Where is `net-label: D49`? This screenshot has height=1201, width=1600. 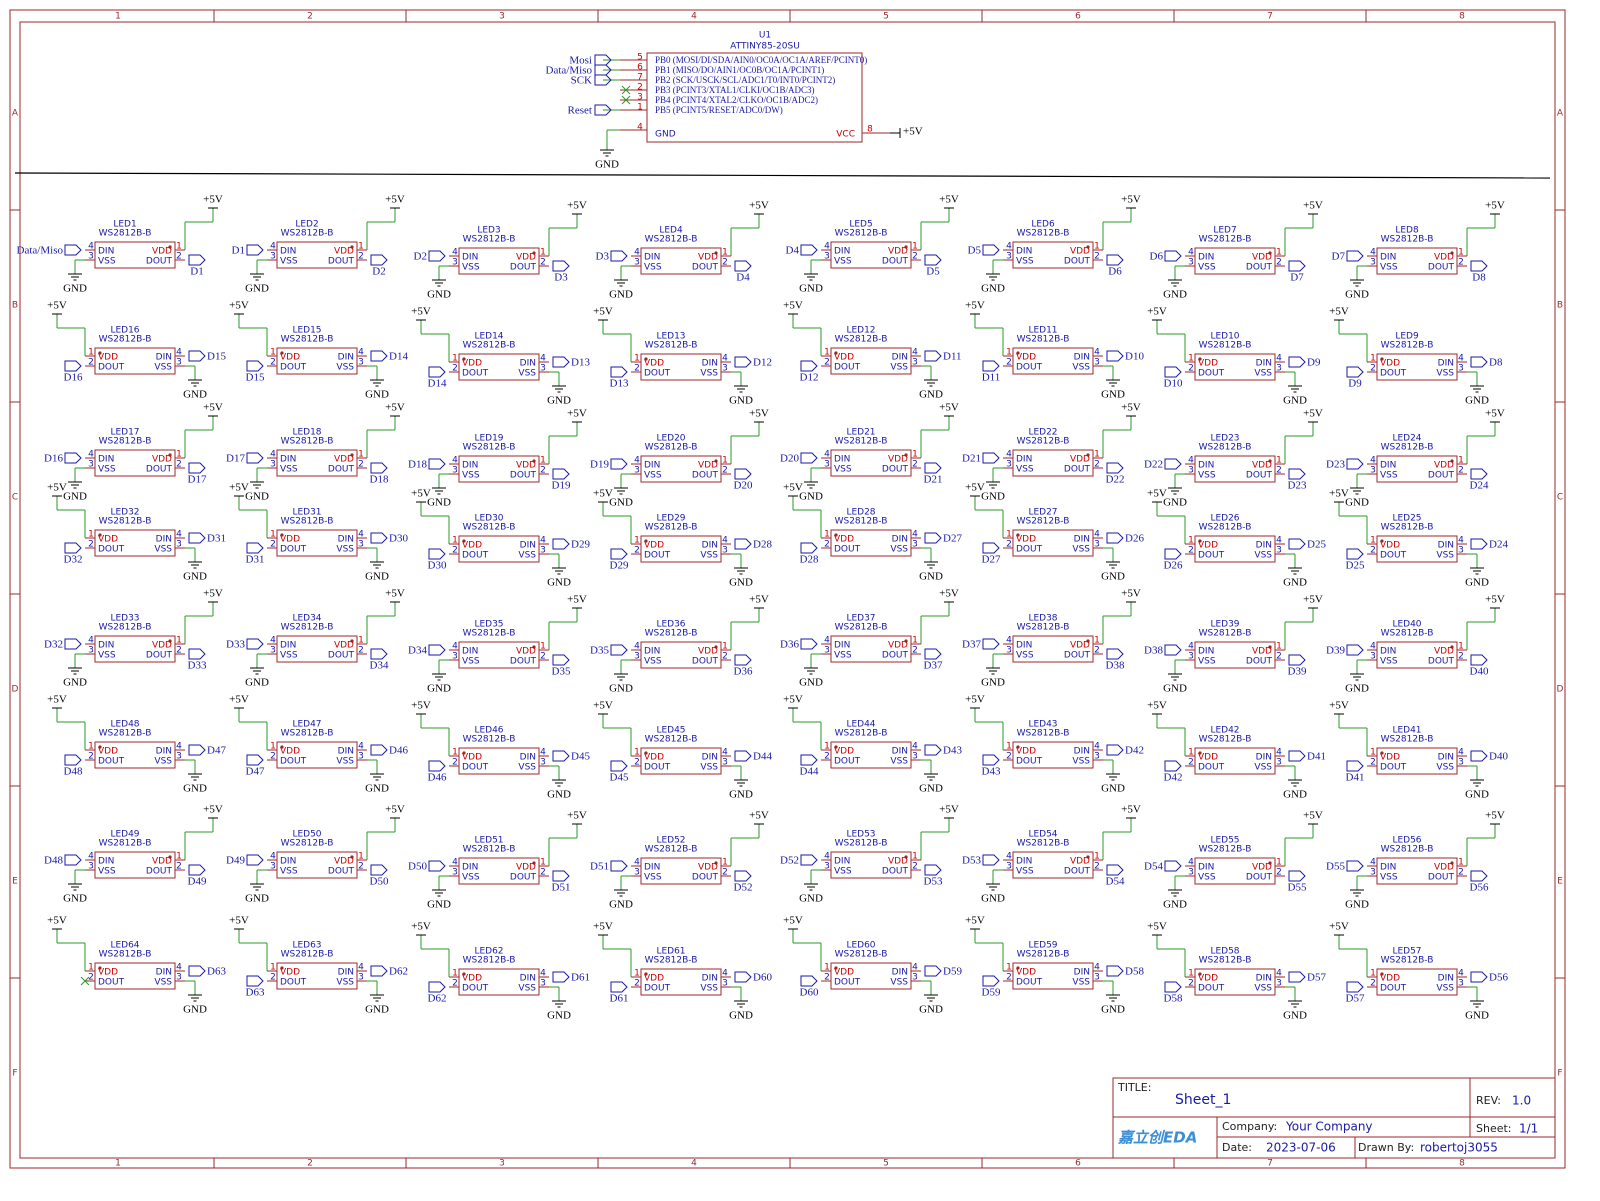
net-label: D49 is located at coordinates (197, 882).